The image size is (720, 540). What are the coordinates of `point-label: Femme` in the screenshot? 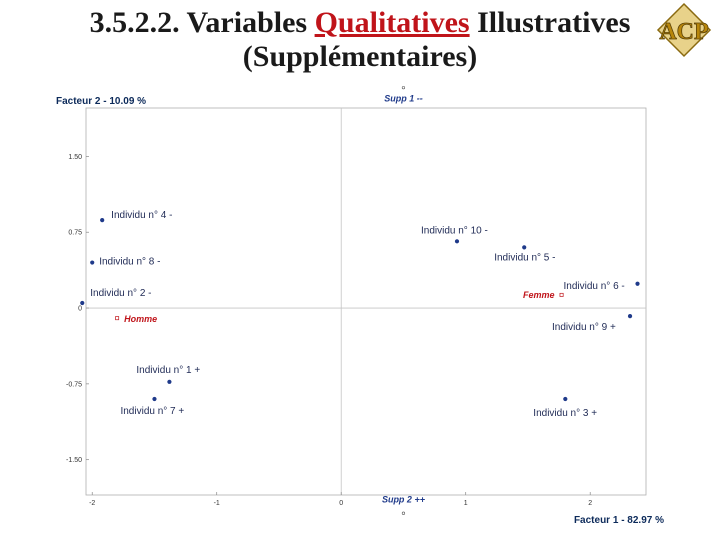 It's located at (539, 295).